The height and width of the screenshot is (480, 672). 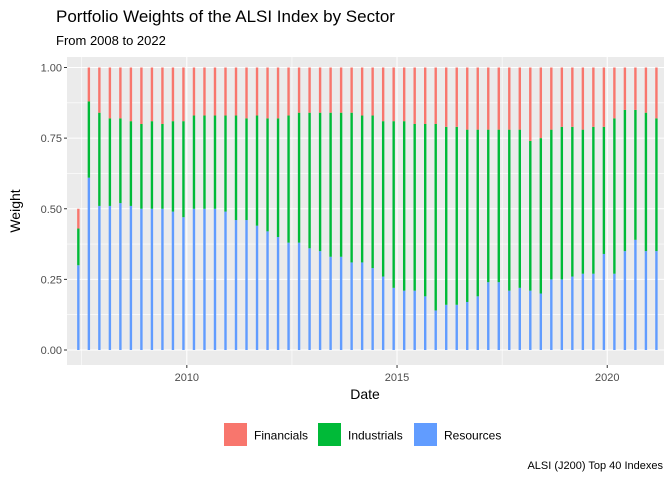 What do you see at coordinates (235, 434) in the screenshot?
I see `legend-key-financials` at bounding box center [235, 434].